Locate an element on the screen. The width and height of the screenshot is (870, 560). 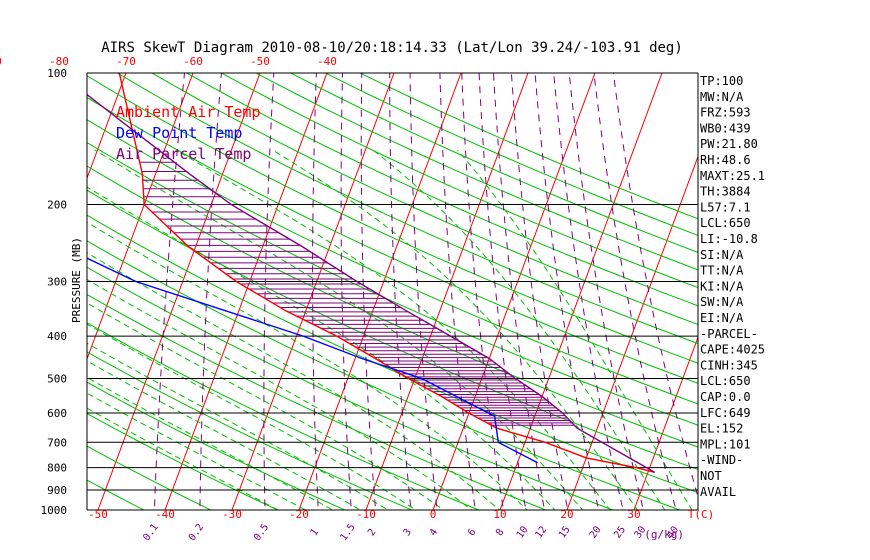
index-entry: FRZ:593 is located at coordinates (725, 113).